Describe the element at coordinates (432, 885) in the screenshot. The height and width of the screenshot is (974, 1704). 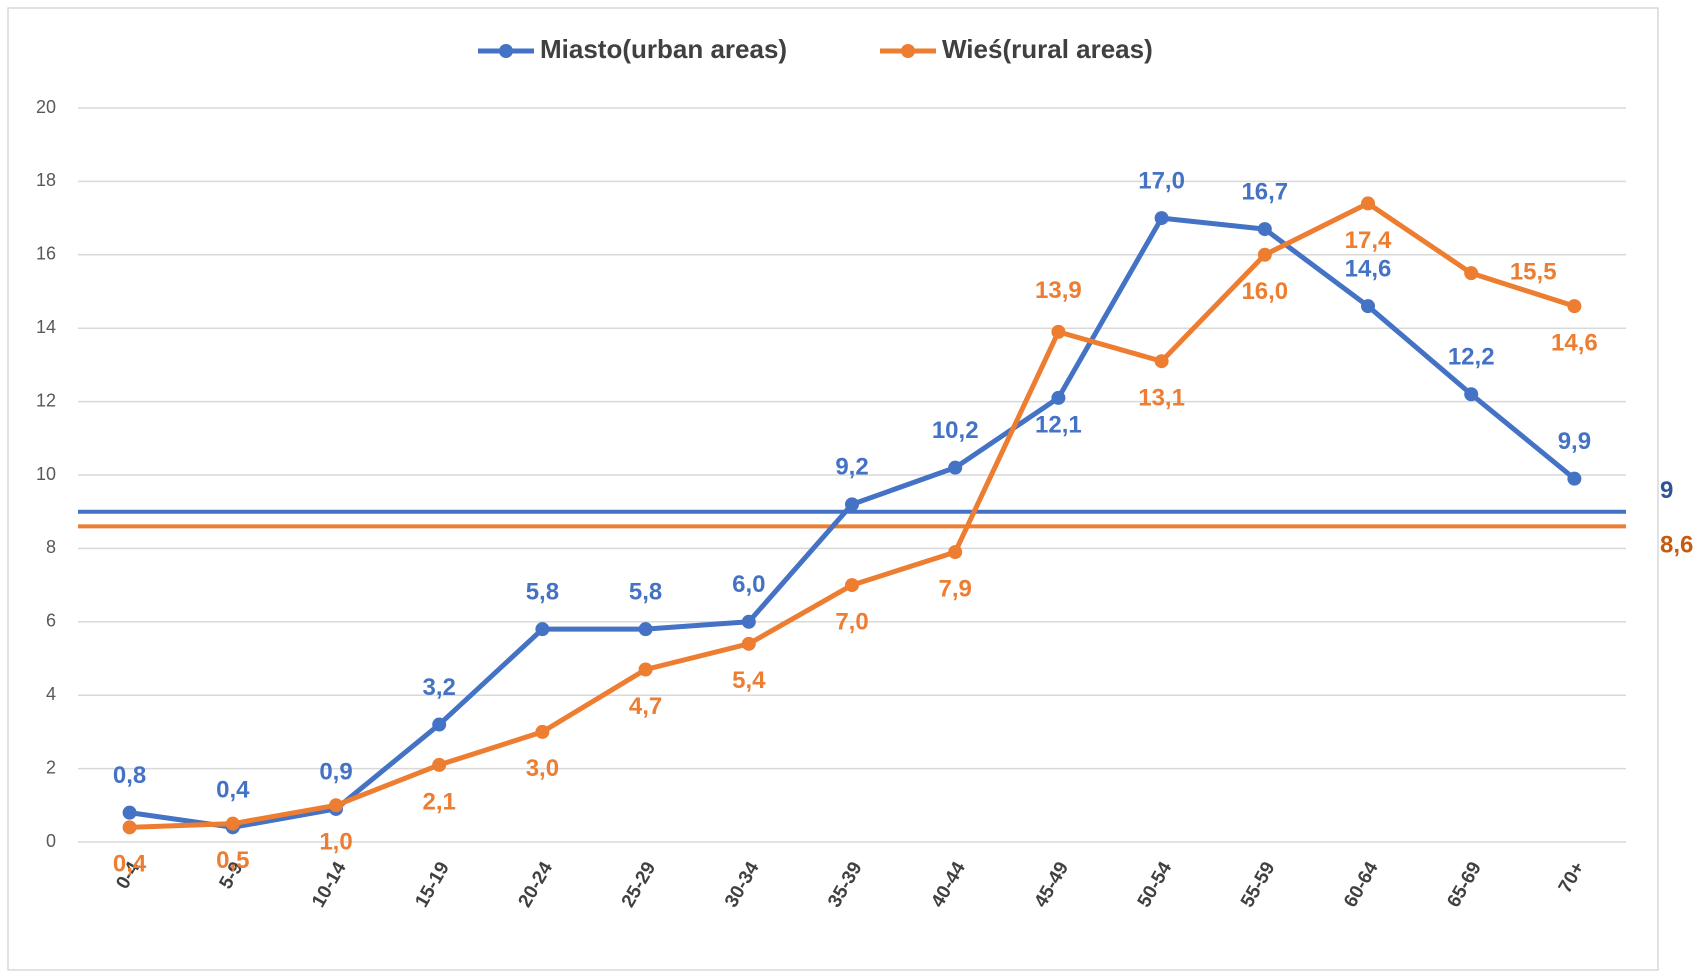
I see `x-tick-label: 15-19` at that location.